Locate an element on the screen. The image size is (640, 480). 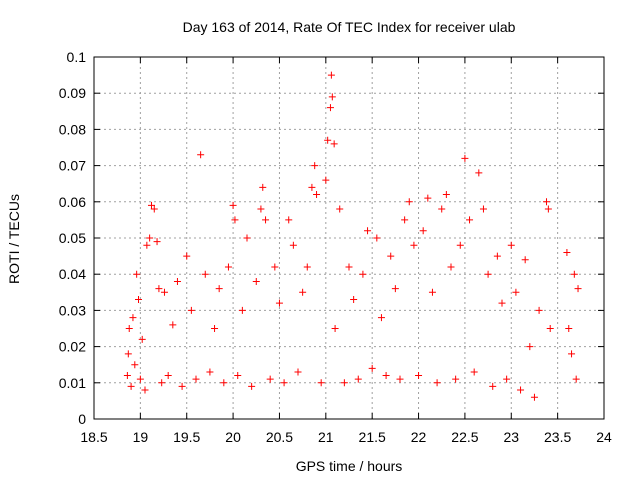
y-tick-label: 0.04 is located at coordinates (72, 274).